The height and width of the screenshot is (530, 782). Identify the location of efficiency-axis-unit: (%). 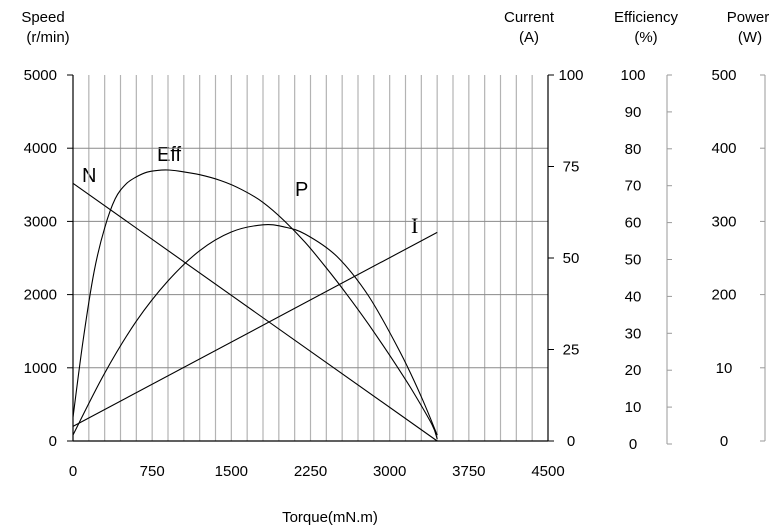
(645, 37).